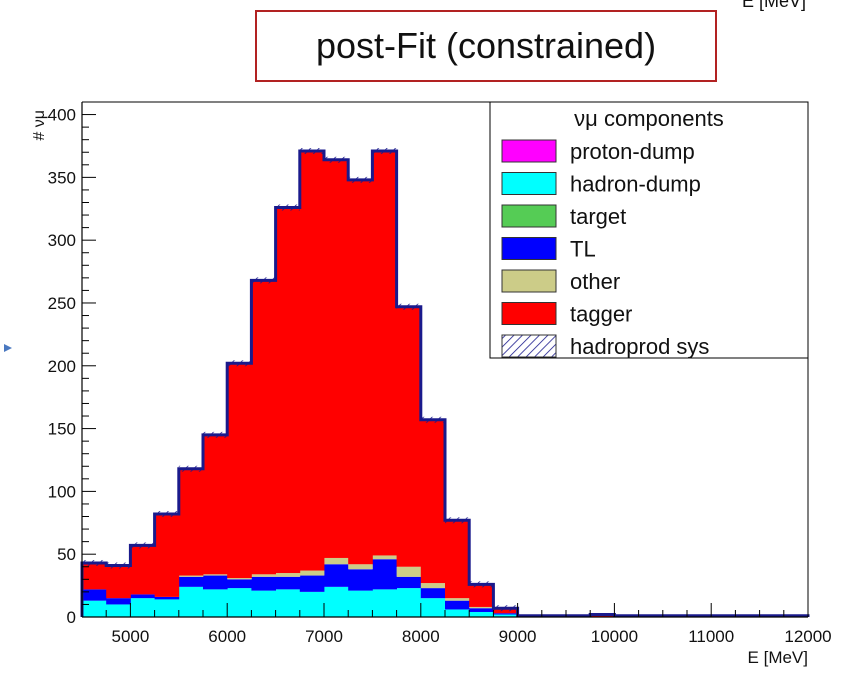 Image resolution: width=842 pixels, height=687 pixels. I want to click on y-tick-label: 0, so click(71, 617).